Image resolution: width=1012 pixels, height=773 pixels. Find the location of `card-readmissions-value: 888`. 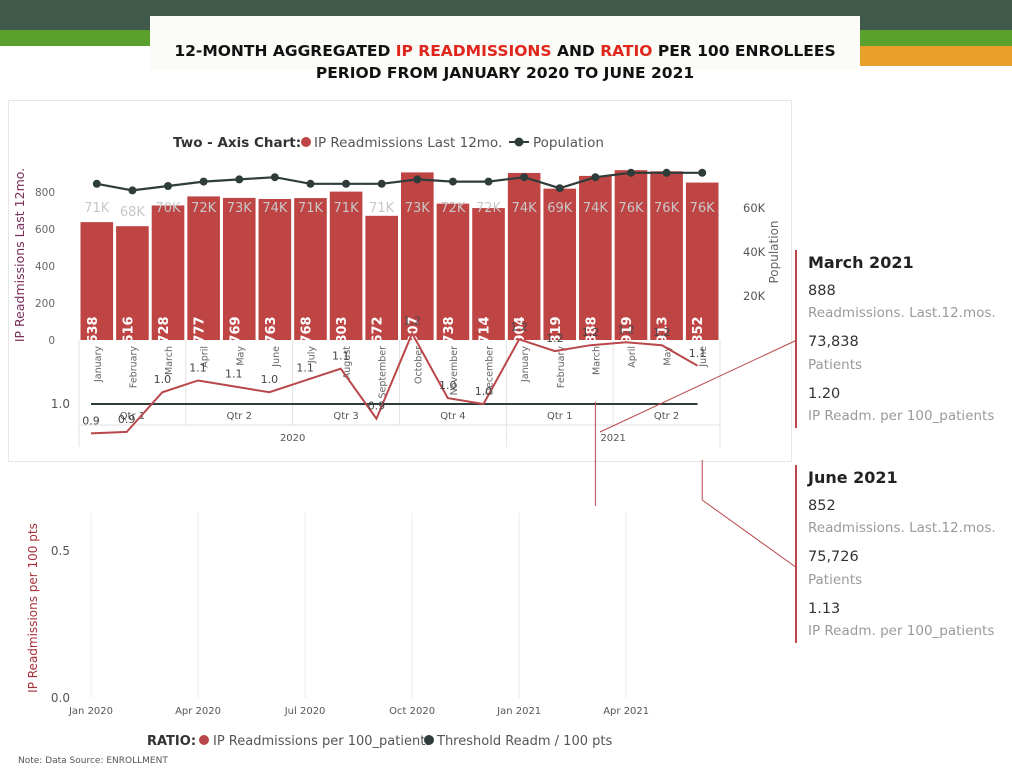

card-readmissions-value: 888 is located at coordinates (822, 291).